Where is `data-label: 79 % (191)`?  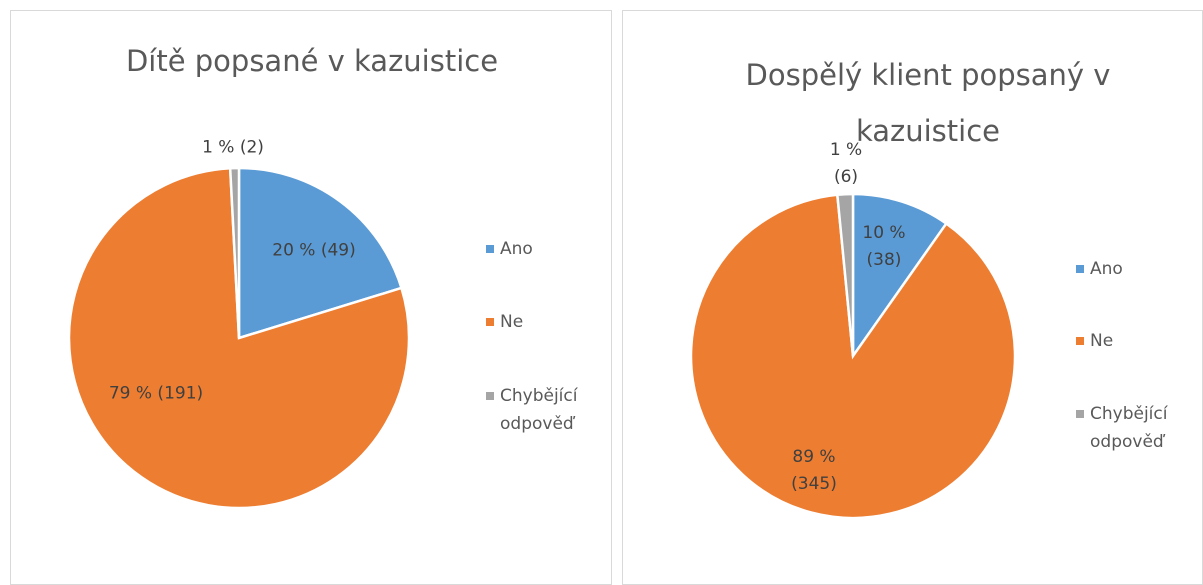 data-label: 79 % (191) is located at coordinates (156, 393).